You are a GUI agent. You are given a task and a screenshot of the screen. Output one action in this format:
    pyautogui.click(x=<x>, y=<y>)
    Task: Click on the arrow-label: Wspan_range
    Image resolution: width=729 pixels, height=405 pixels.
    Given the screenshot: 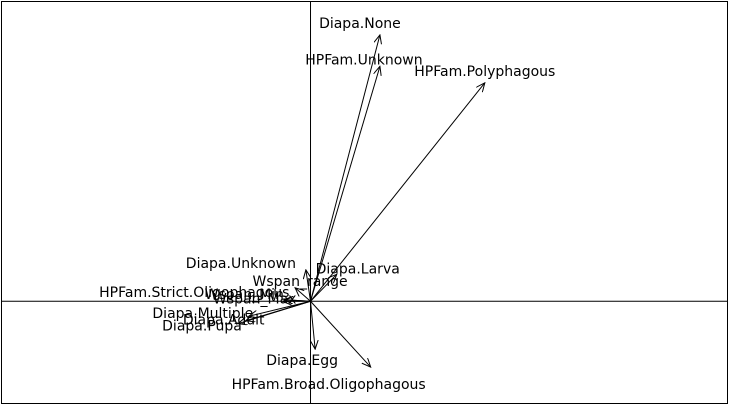 What is the action you would take?
    pyautogui.click(x=299, y=282)
    